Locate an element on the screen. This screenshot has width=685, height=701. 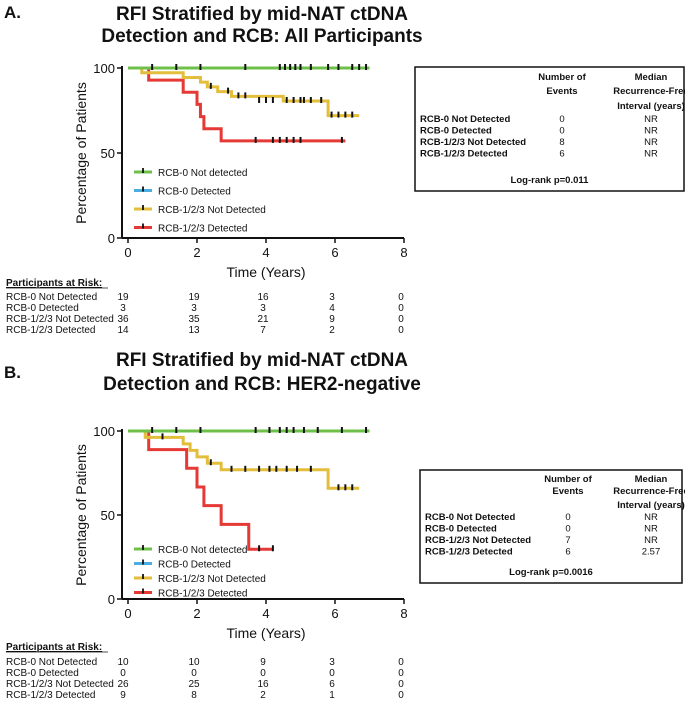
median-column-header: Interval (years) is located at coordinates (651, 505).